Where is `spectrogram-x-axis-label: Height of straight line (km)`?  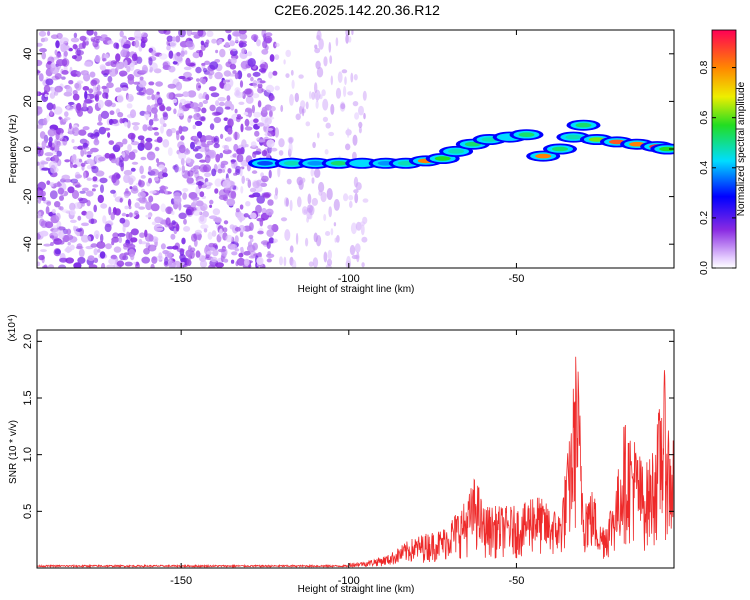
spectrogram-x-axis-label: Height of straight line (km) is located at coordinates (356, 289).